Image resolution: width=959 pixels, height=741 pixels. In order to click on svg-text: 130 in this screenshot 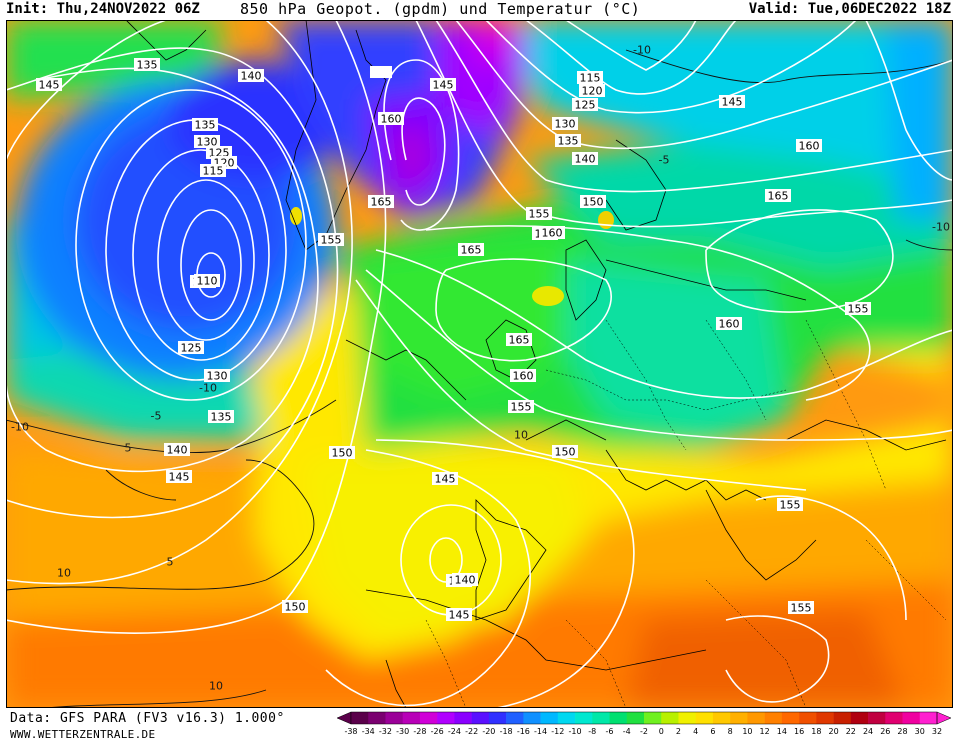, I will do `click(217, 376)`.